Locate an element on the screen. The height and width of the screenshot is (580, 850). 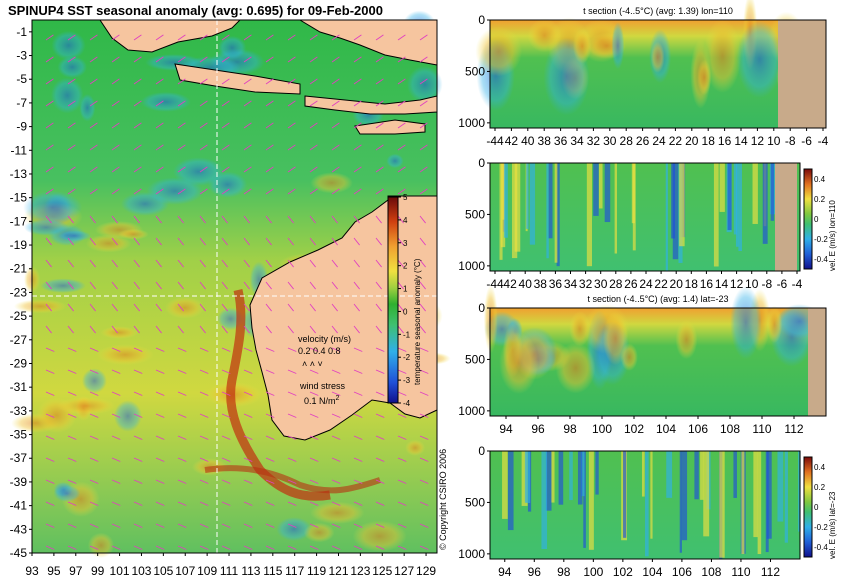
panel-x-tick-label: 110 is located at coordinates (740, 572).